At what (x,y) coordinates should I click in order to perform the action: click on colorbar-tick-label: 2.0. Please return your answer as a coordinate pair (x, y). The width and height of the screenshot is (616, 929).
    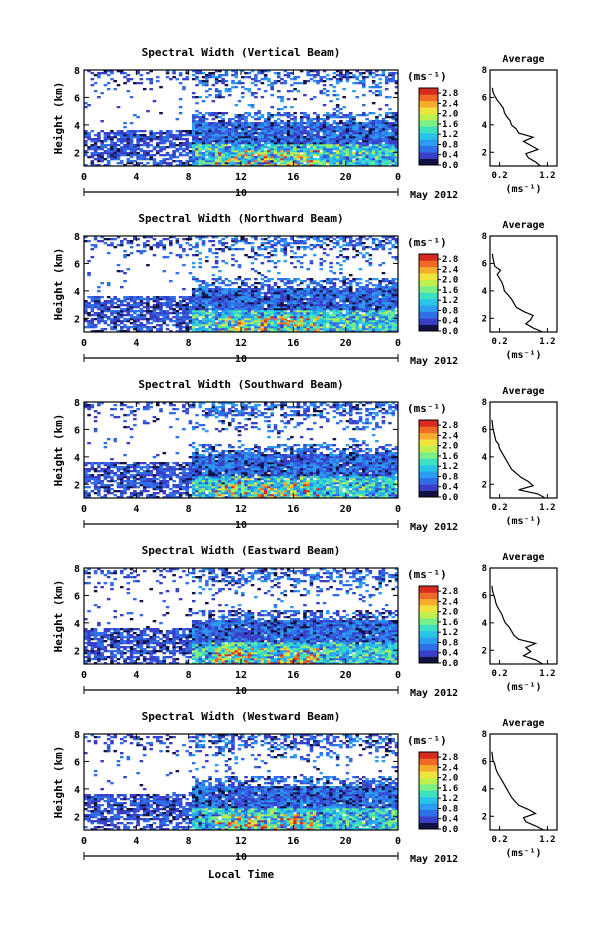
    Looking at the image, I should click on (450, 115).